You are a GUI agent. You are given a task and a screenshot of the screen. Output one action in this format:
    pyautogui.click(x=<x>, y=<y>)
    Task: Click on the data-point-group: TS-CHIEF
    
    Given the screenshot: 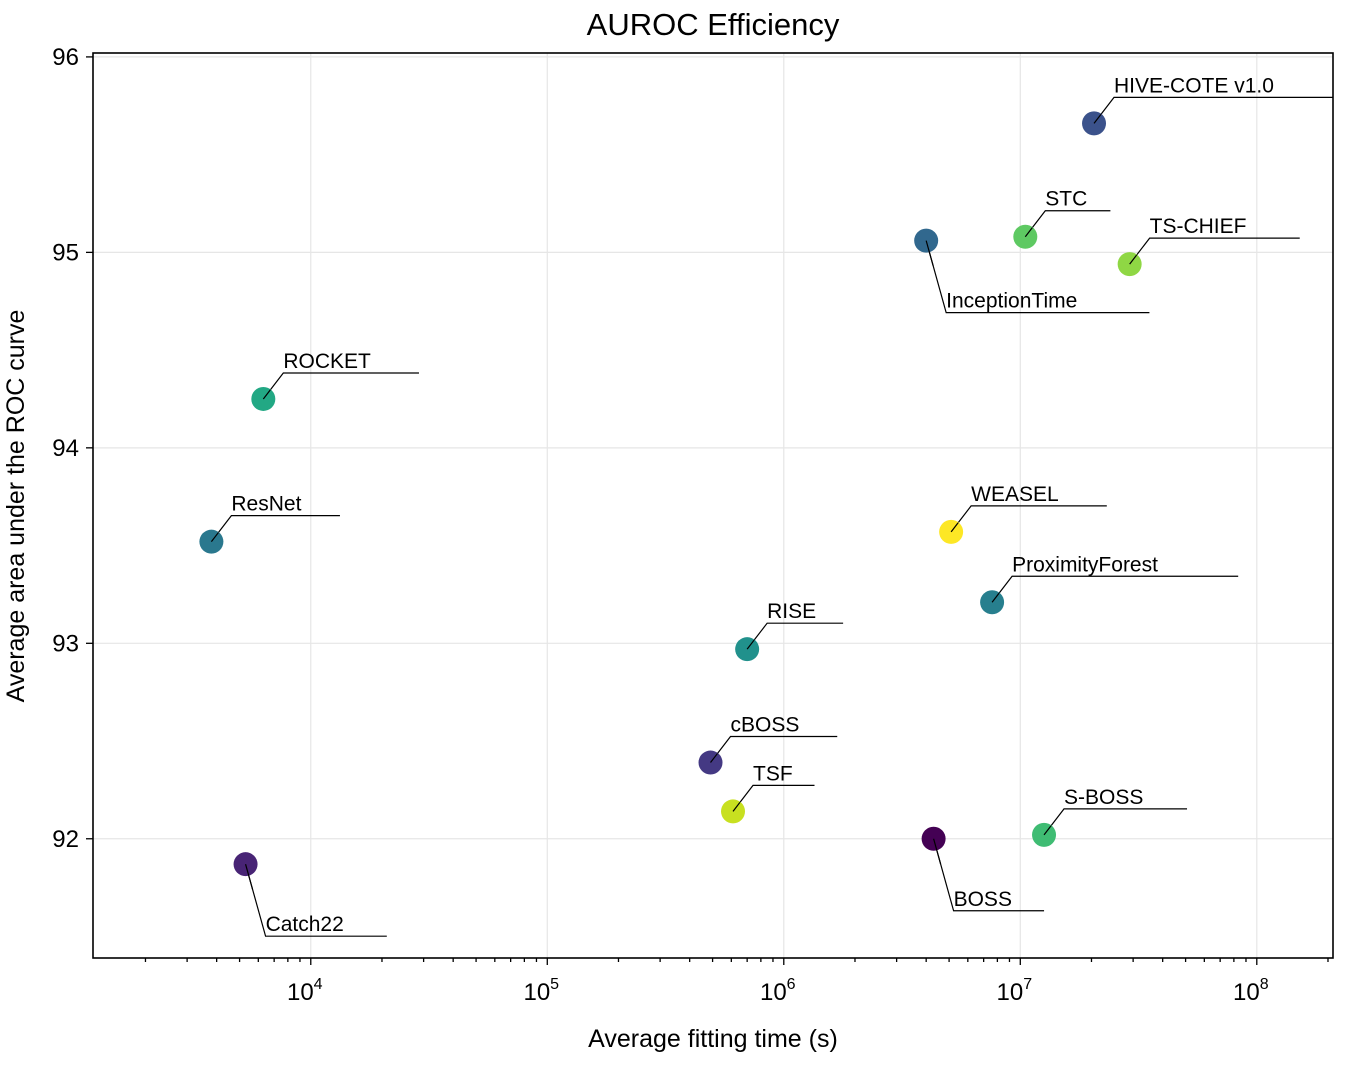 What is the action you would take?
    pyautogui.click(x=1208, y=246)
    